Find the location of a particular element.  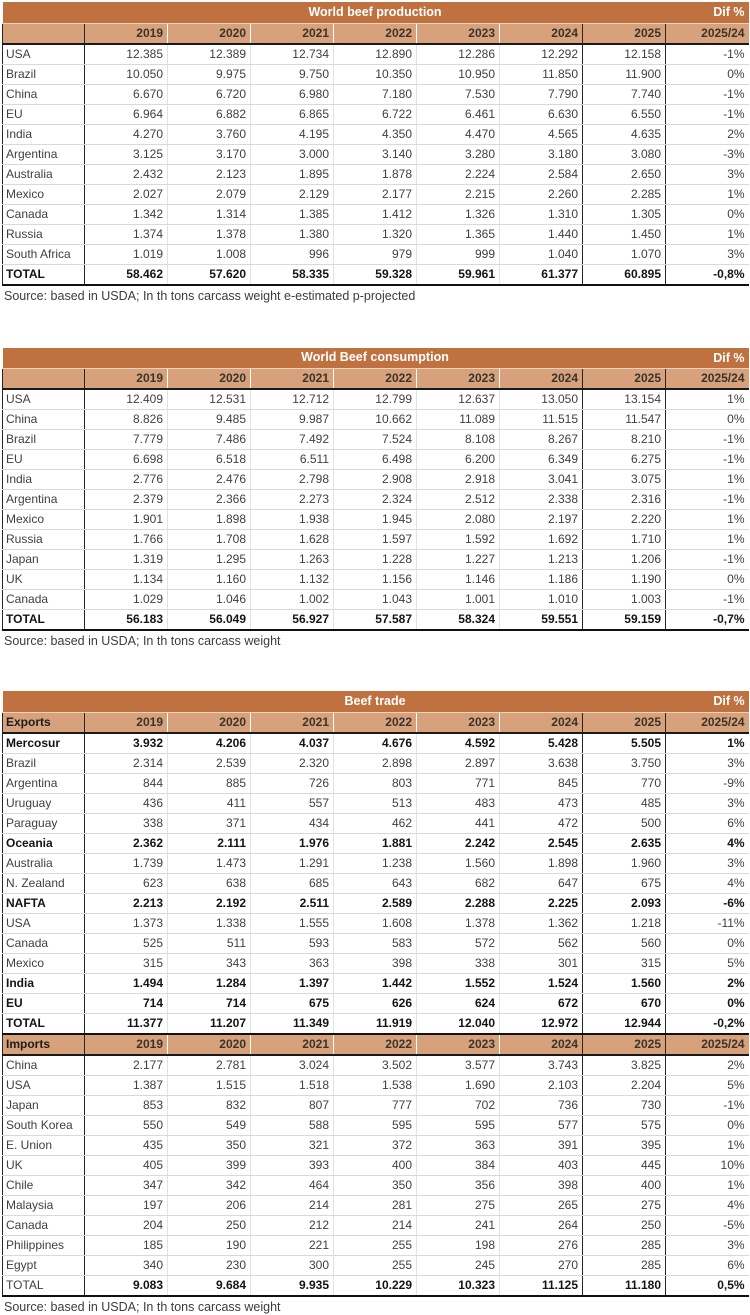

value-cell: 685 is located at coordinates (292, 883).